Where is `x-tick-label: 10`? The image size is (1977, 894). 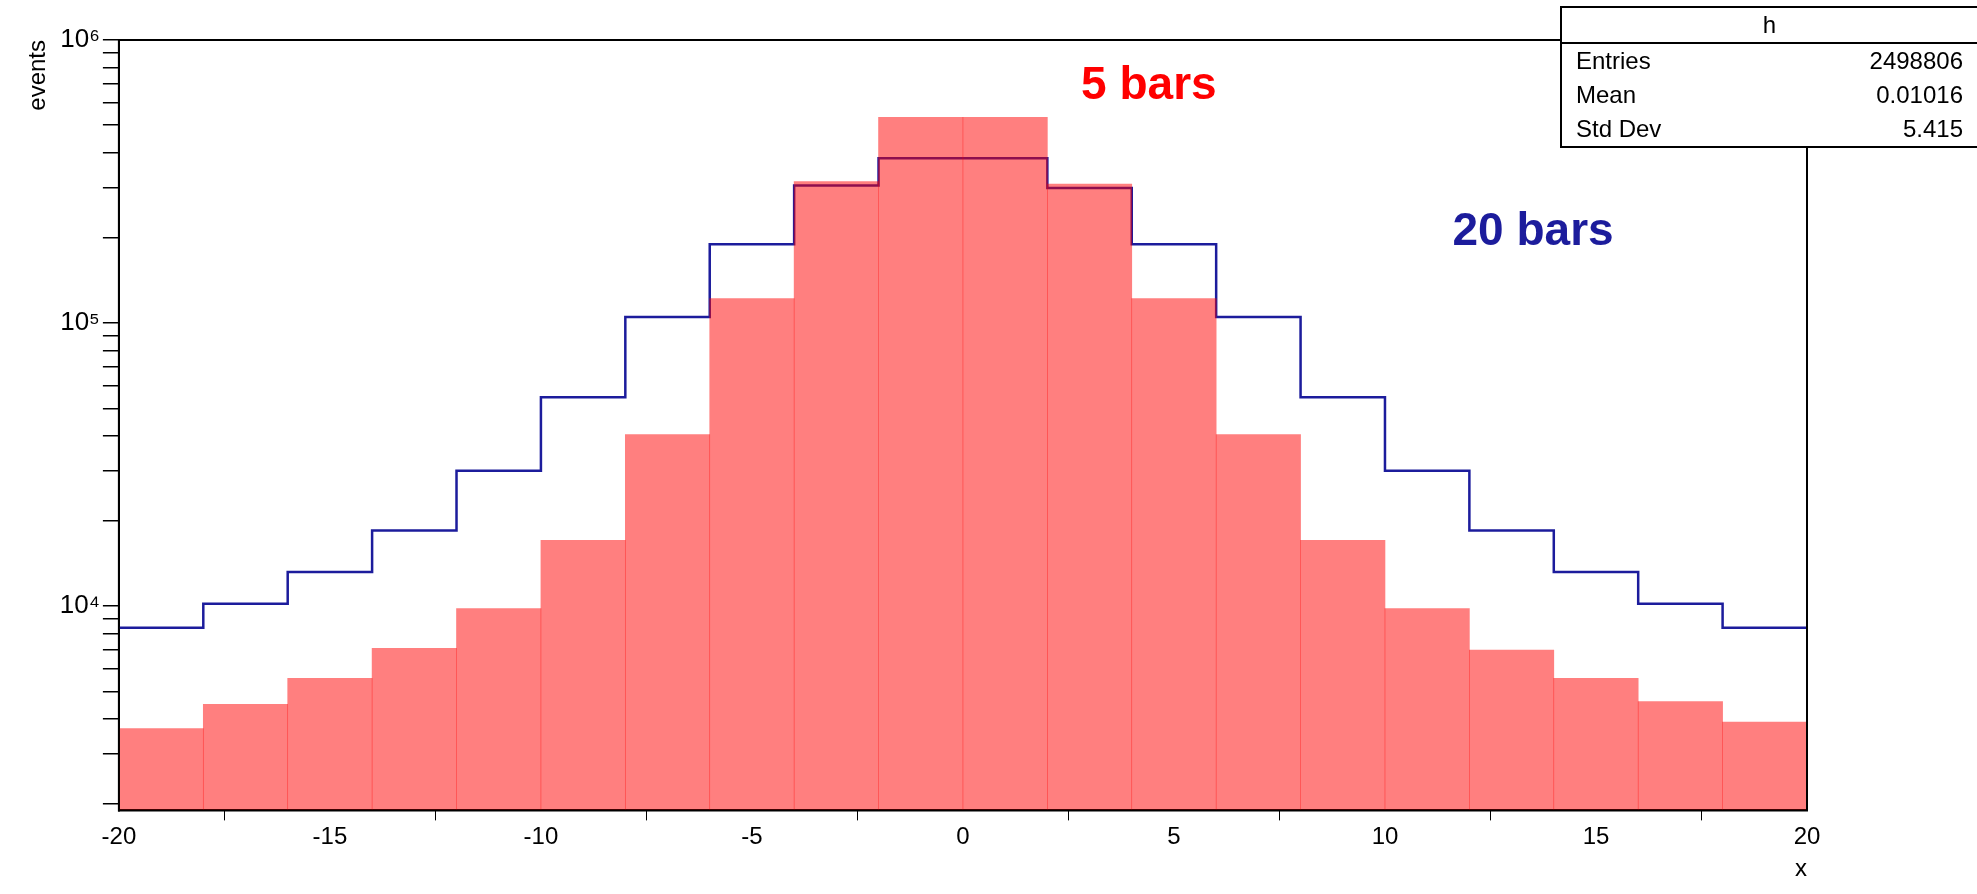
x-tick-label: 10 is located at coordinates (1385, 836).